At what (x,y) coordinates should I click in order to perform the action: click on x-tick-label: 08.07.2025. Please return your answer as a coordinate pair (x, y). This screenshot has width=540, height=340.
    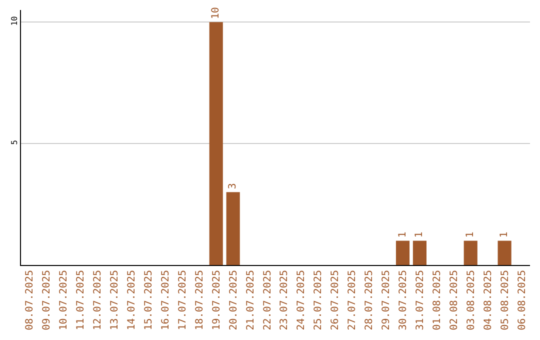
    Looking at the image, I should click on (30, 300).